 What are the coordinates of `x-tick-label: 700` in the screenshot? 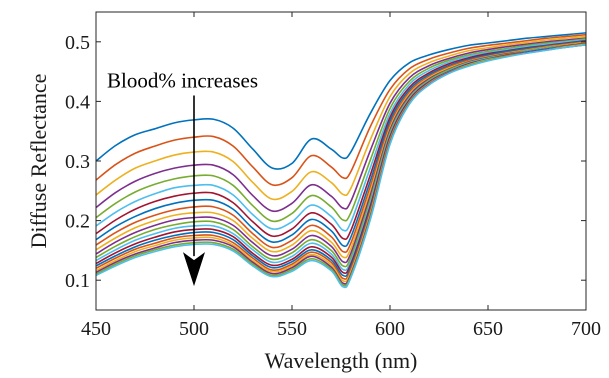 It's located at (586, 329).